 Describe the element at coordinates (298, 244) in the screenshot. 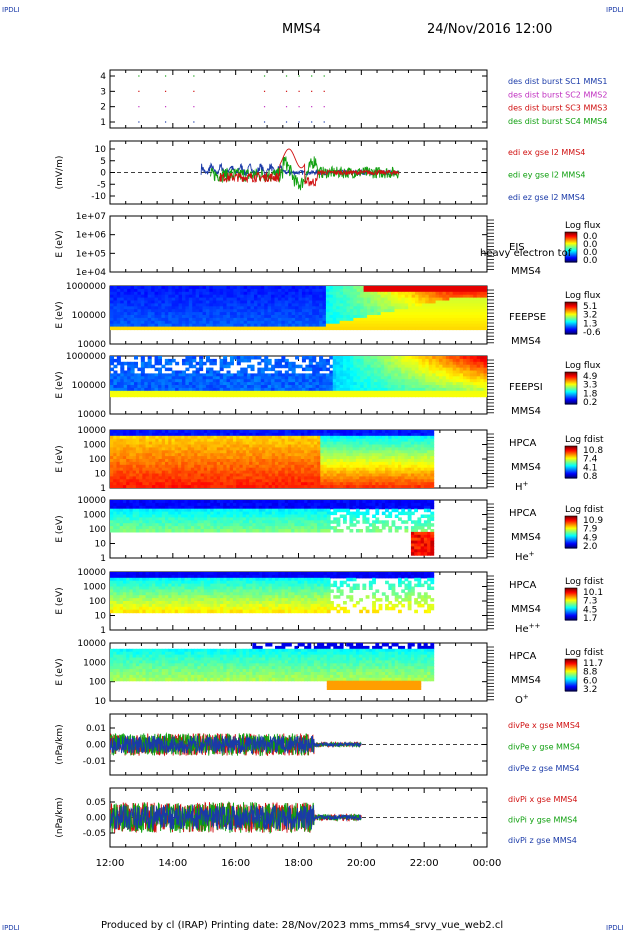

I see `panel-frame` at that location.